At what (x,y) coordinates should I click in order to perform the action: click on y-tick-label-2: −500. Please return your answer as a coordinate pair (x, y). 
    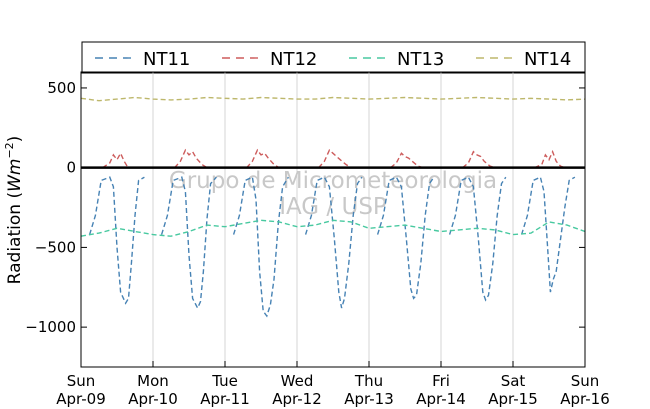
    Looking at the image, I should click on (55, 247).